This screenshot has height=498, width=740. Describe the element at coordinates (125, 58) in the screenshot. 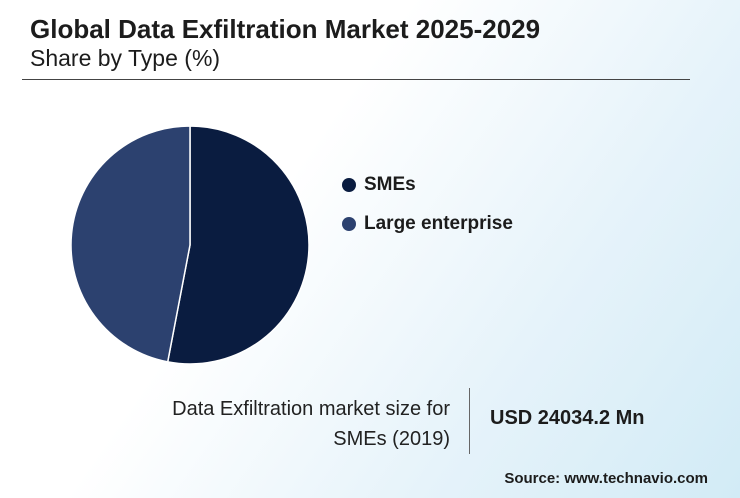

I see `chart-subtitle: Share by Type (%)` at that location.